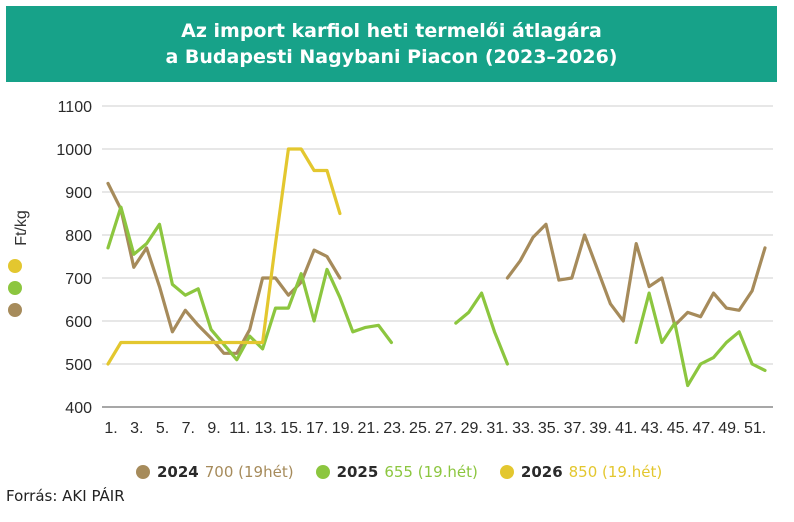  Describe the element at coordinates (265, 428) in the screenshot. I see `x-tick-13: 13.` at that location.